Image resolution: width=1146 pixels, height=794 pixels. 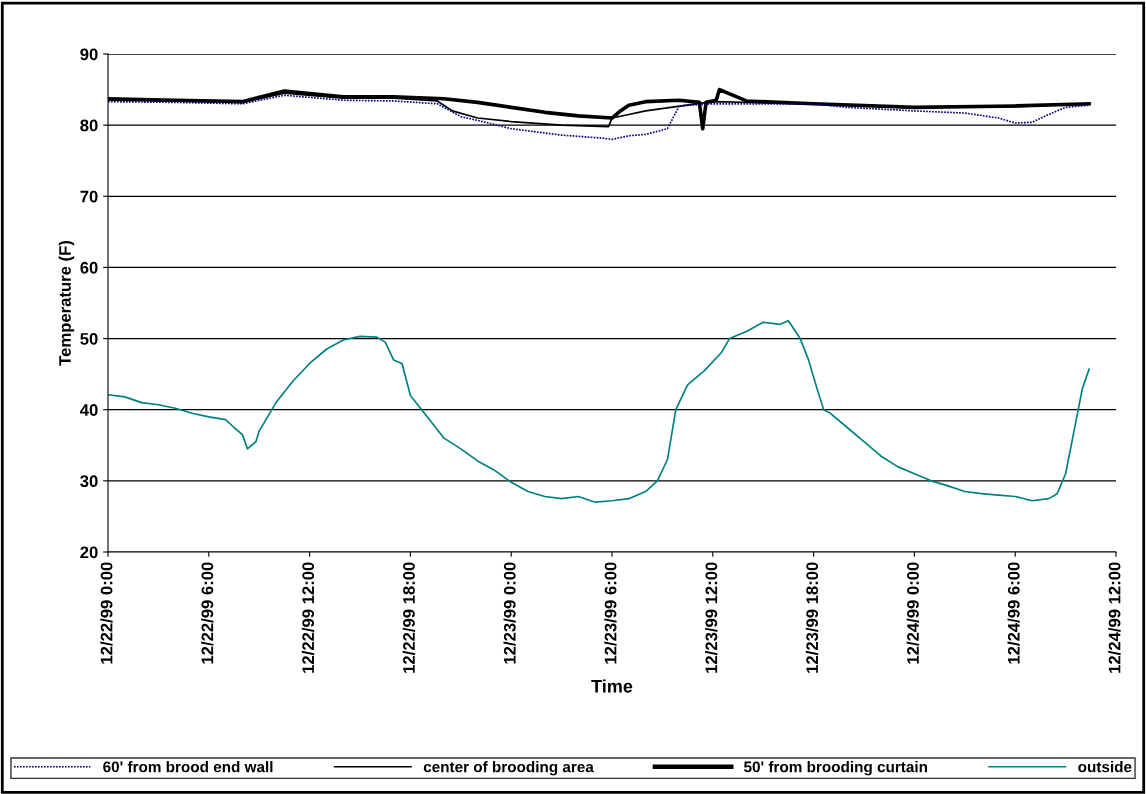 I want to click on x-tick-label: 12/23/99 18:00, so click(x=812, y=617).